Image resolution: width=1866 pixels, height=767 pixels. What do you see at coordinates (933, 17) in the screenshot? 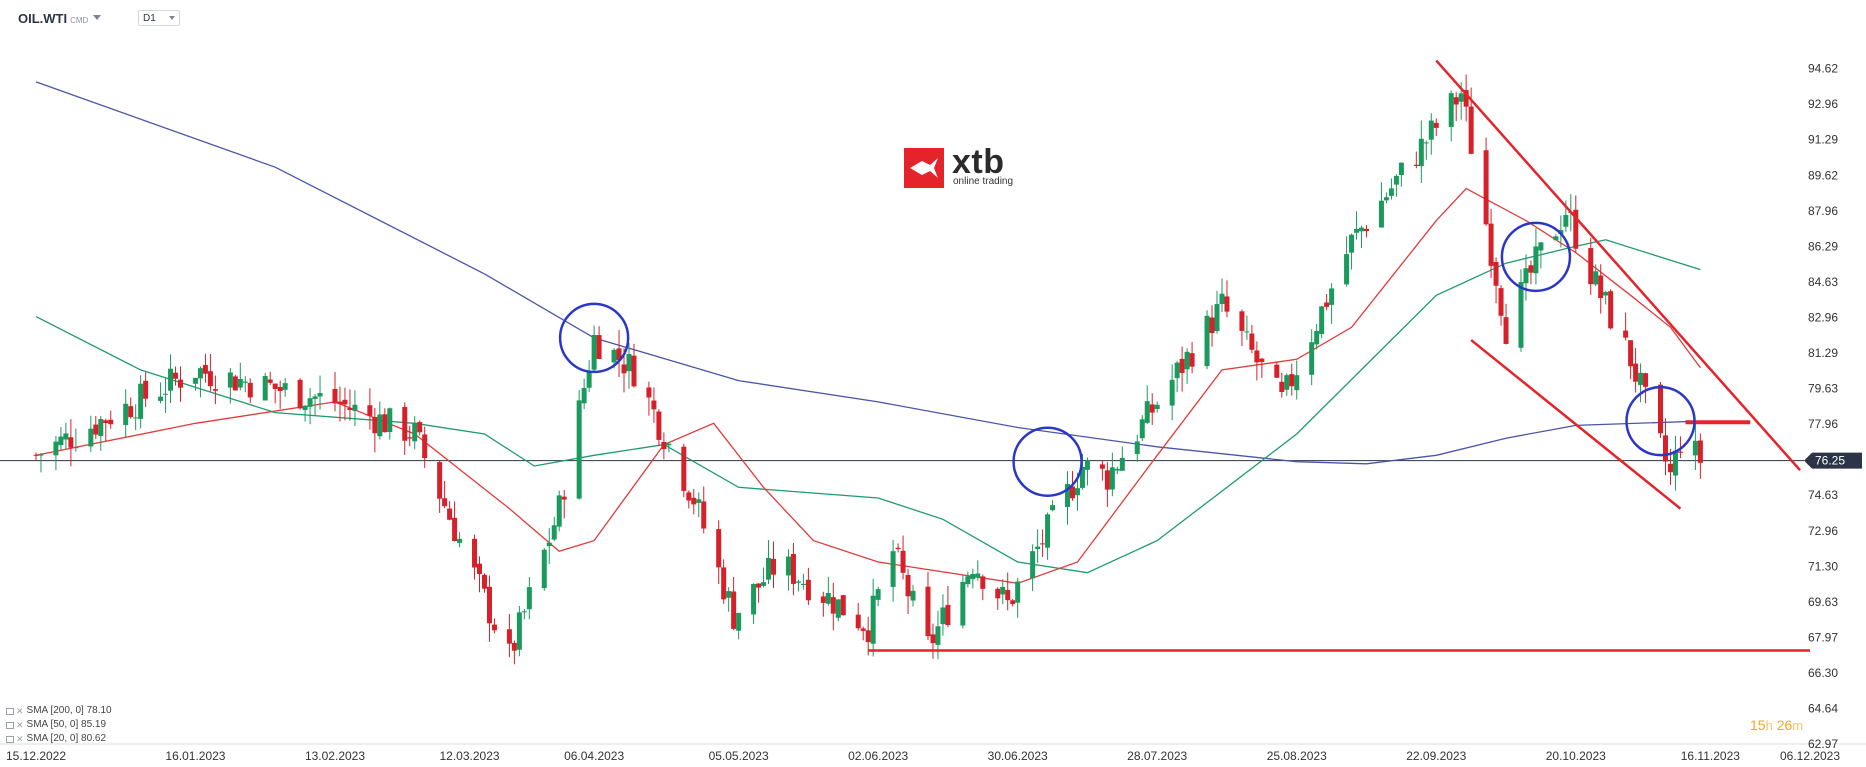
I see `toolbar: OIL.WTI CMD D1` at bounding box center [933, 17].